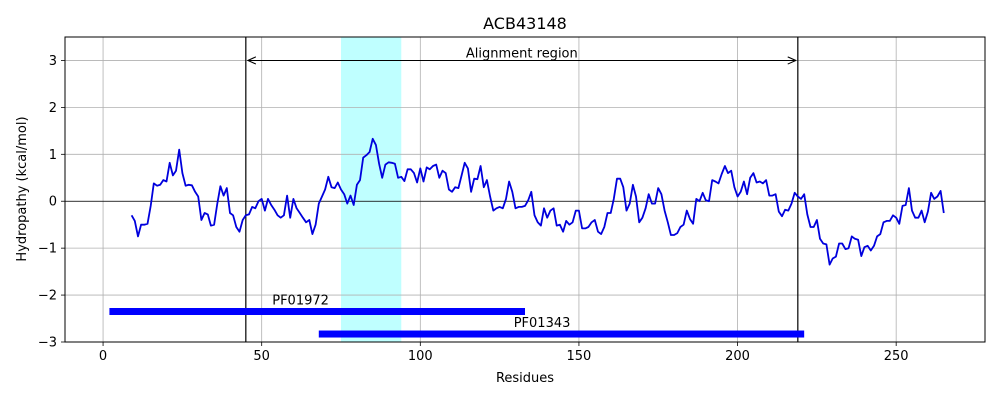 Image resolution: width=1000 pixels, height=405 pixels. What do you see at coordinates (896, 356) in the screenshot?
I see `x-tick-label: 250` at bounding box center [896, 356].